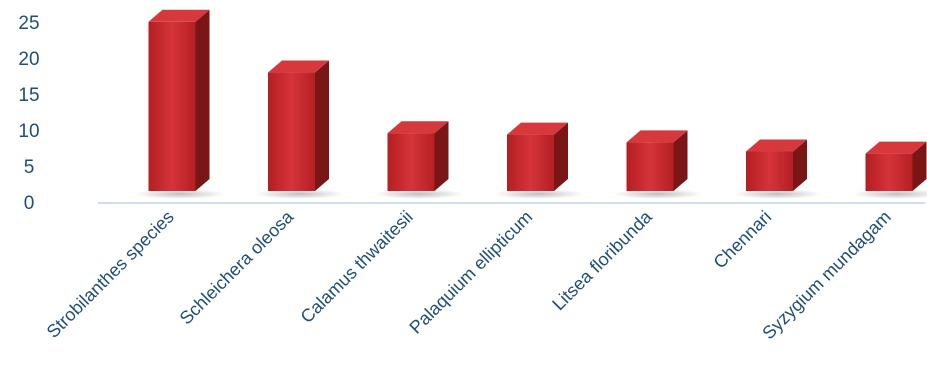 This screenshot has width=927, height=388. Describe the element at coordinates (826, 275) in the screenshot. I see `x-category-label: Syzygium mundagam` at that location.